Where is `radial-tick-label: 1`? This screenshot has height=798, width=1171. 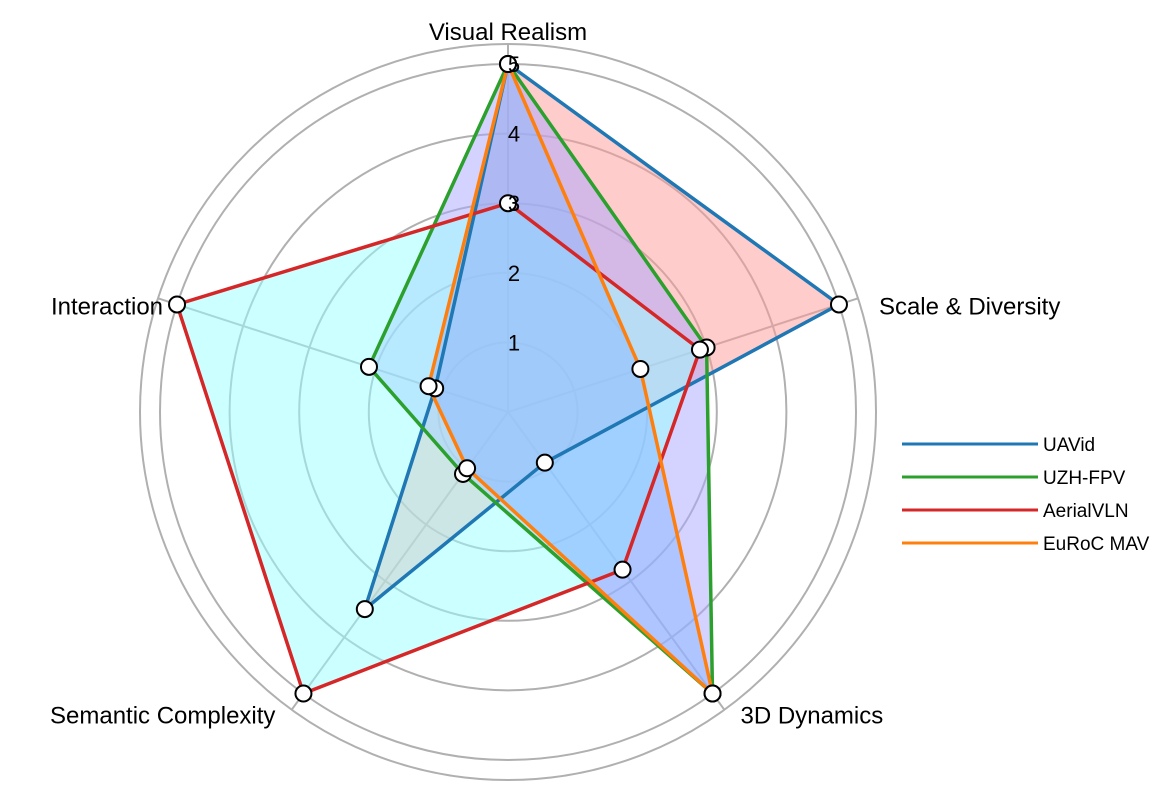 radial-tick-label: 1 is located at coordinates (514, 342).